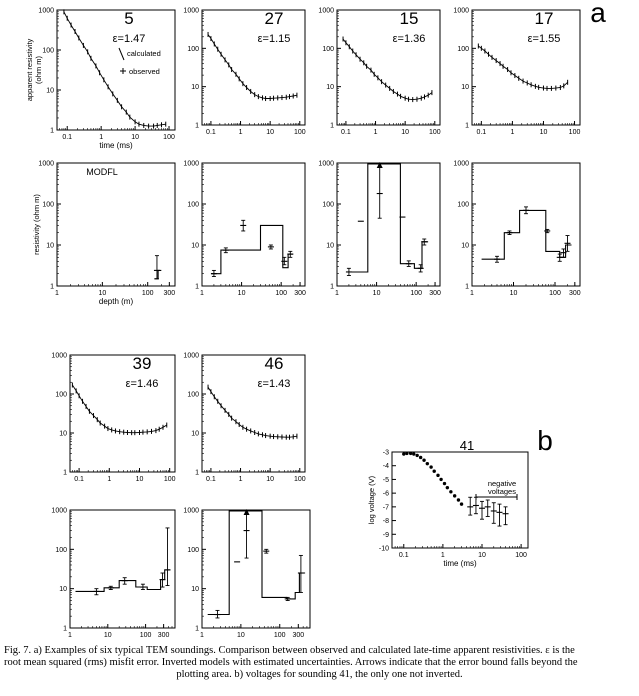 The height and width of the screenshot is (696, 639). What do you see at coordinates (337, 293) in the screenshot?
I see `panel-6-xtick-label-0: 1` at bounding box center [337, 293].